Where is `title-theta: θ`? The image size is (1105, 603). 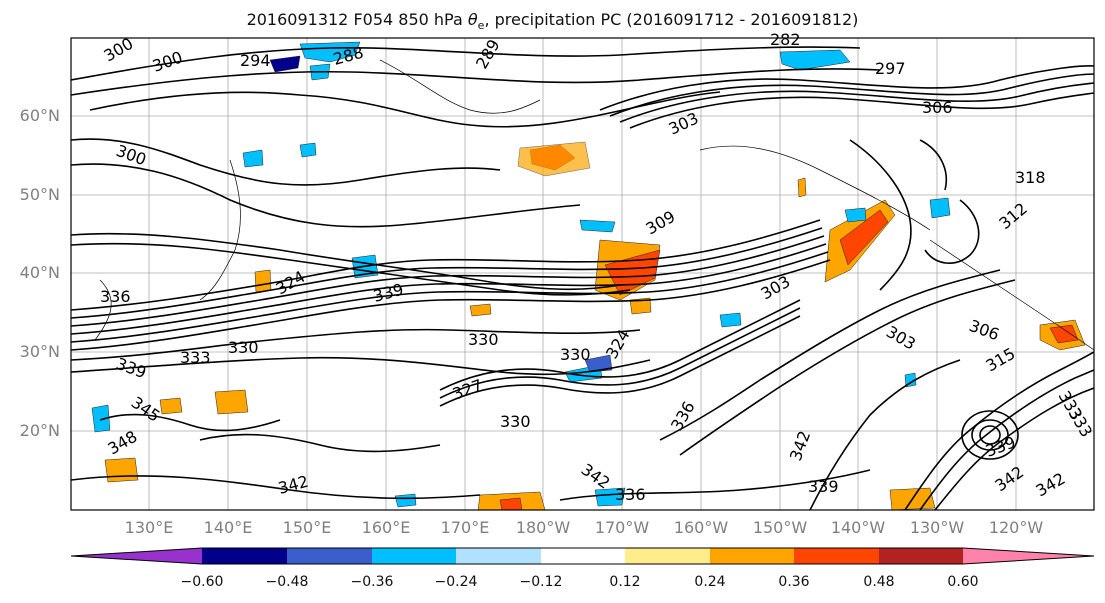 title-theta: θ is located at coordinates (472, 19).